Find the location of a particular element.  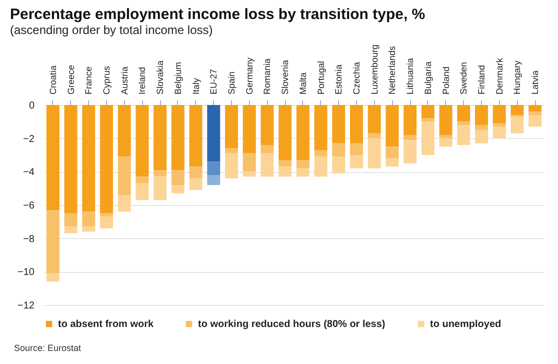

x-tick-label: Croatia is located at coordinates (53, 79).